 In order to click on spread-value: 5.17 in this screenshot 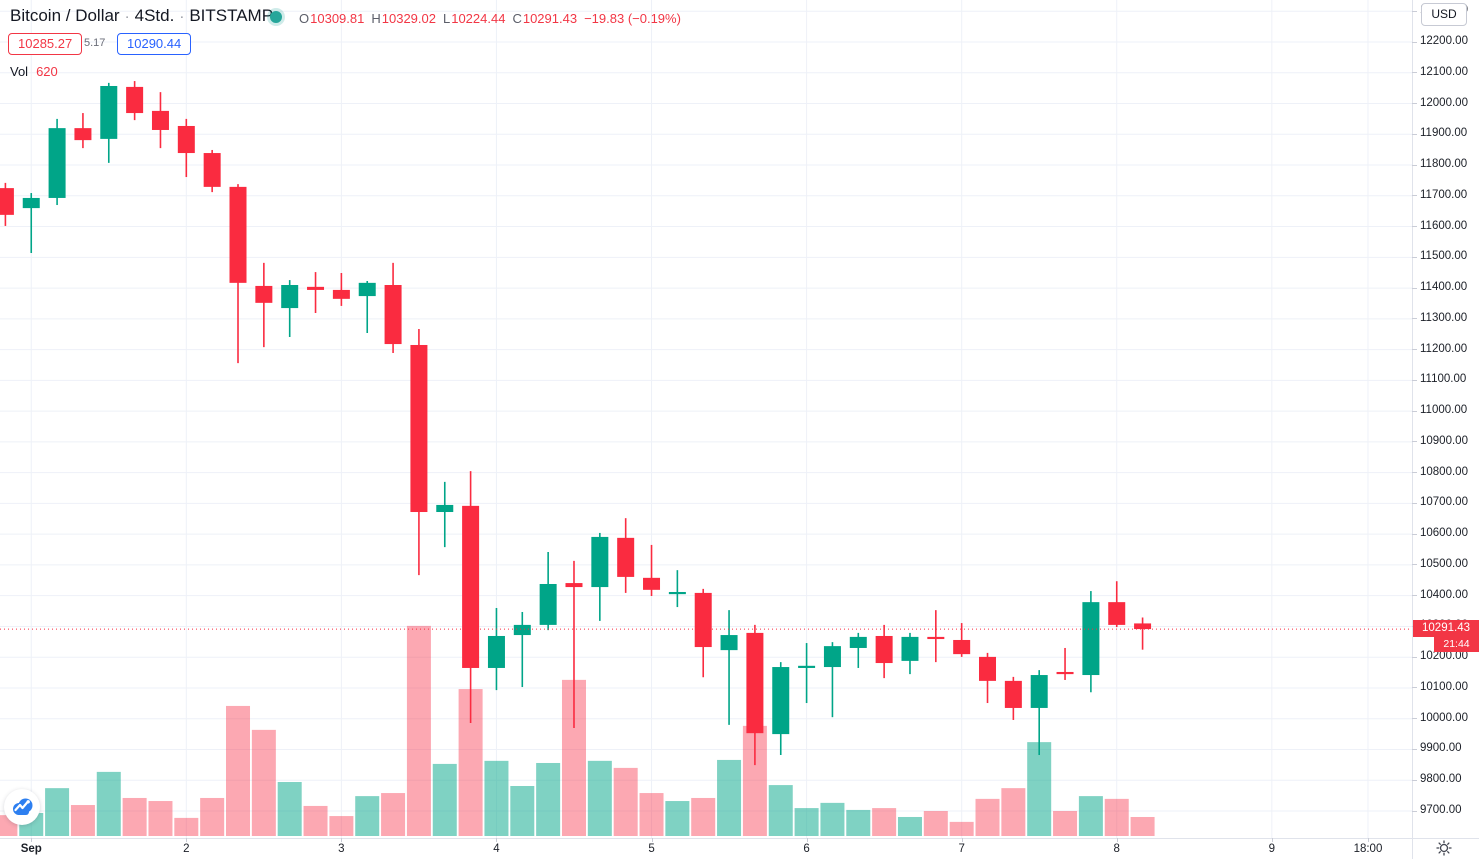, I will do `click(95, 43)`.